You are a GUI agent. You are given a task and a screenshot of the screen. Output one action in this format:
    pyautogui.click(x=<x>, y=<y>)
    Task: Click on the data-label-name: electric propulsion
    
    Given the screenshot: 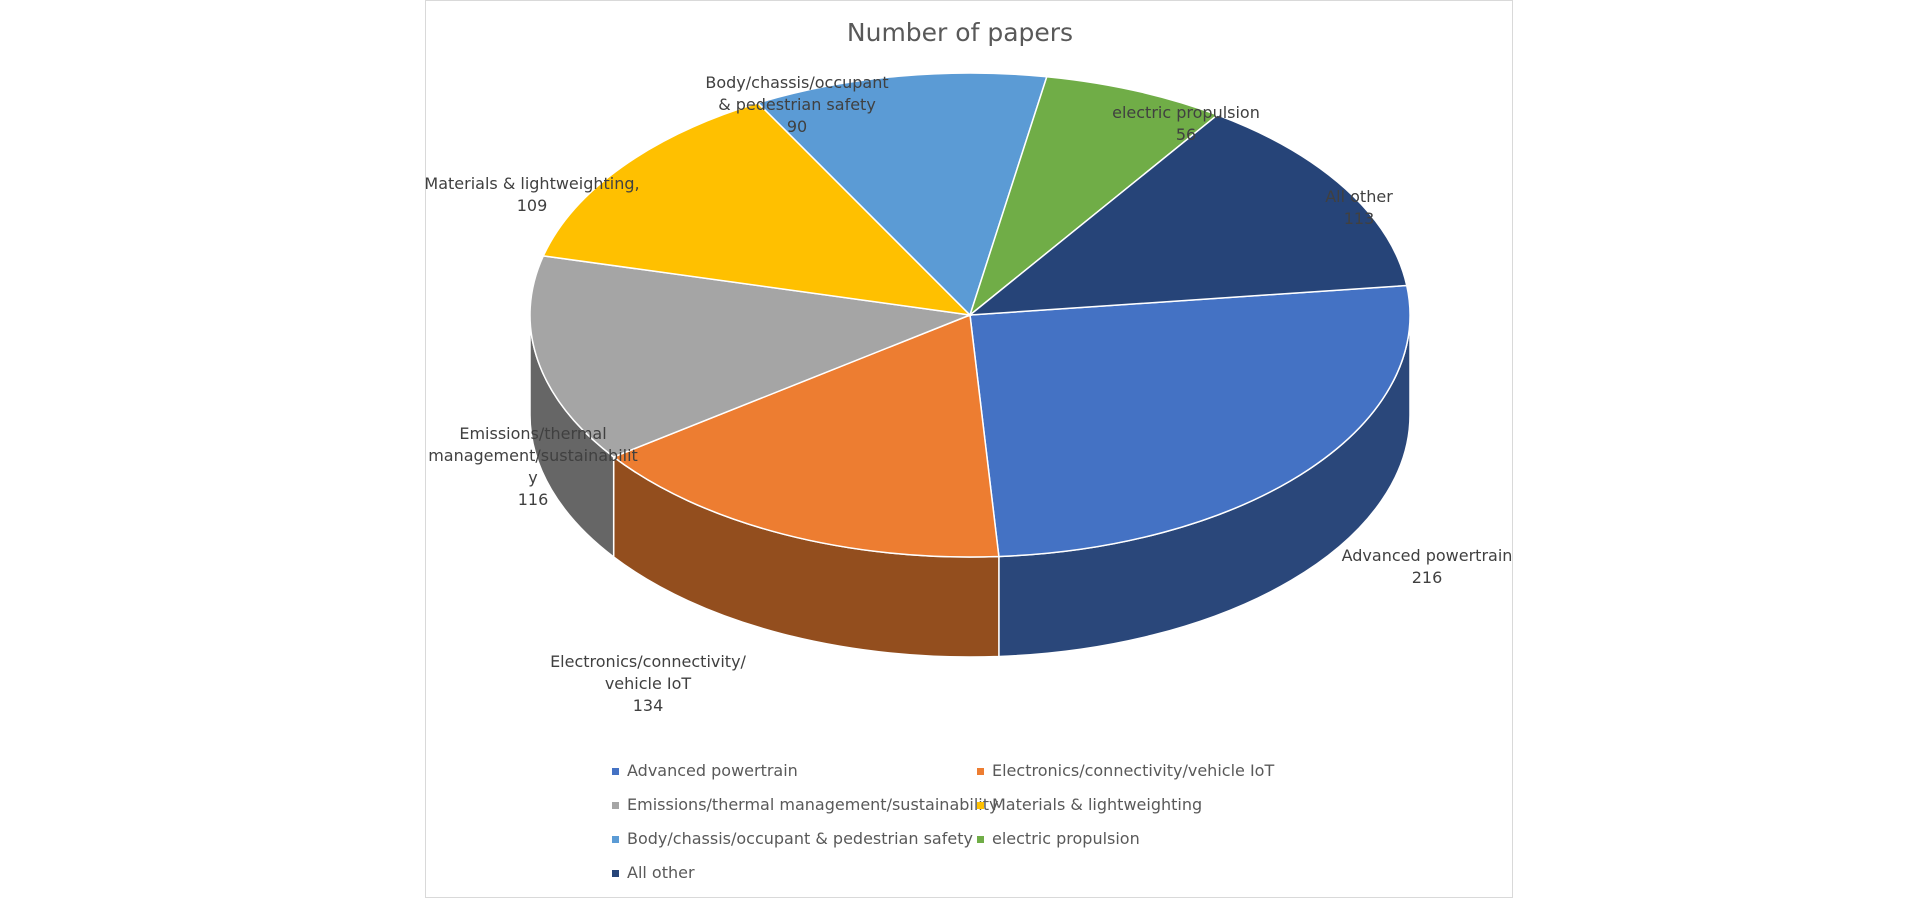 What is the action you would take?
    pyautogui.click(x=1186, y=112)
    